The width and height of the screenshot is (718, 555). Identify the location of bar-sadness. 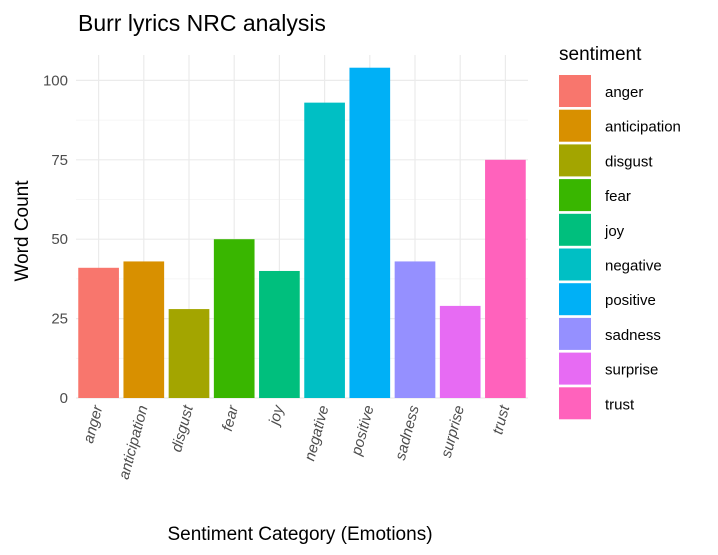
(415, 329).